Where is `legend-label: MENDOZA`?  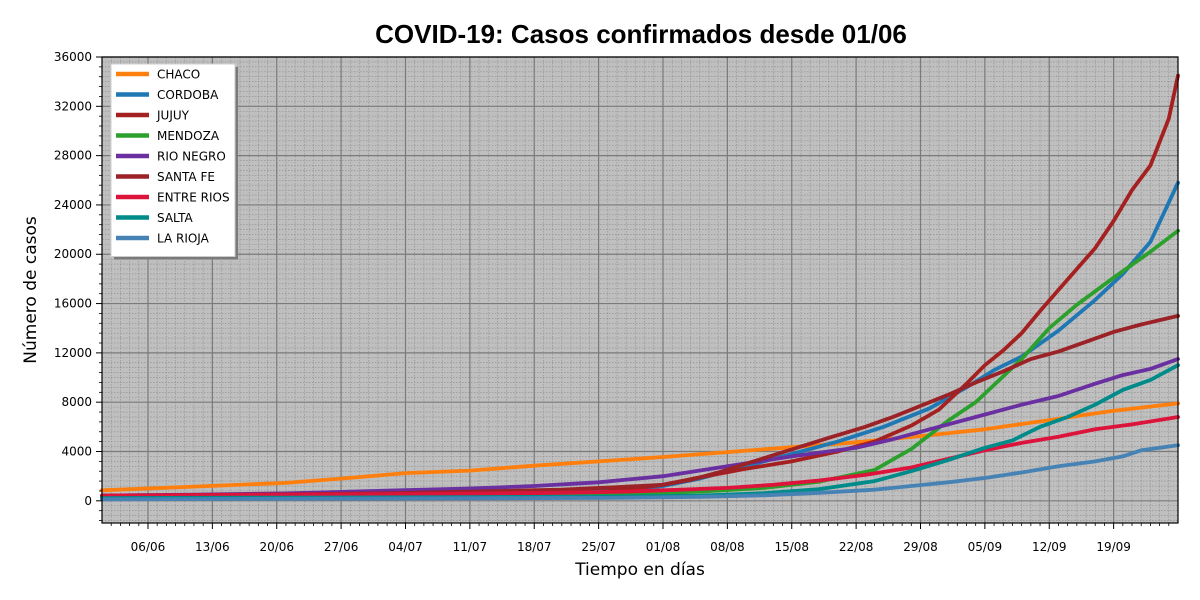 legend-label: MENDOZA is located at coordinates (188, 136).